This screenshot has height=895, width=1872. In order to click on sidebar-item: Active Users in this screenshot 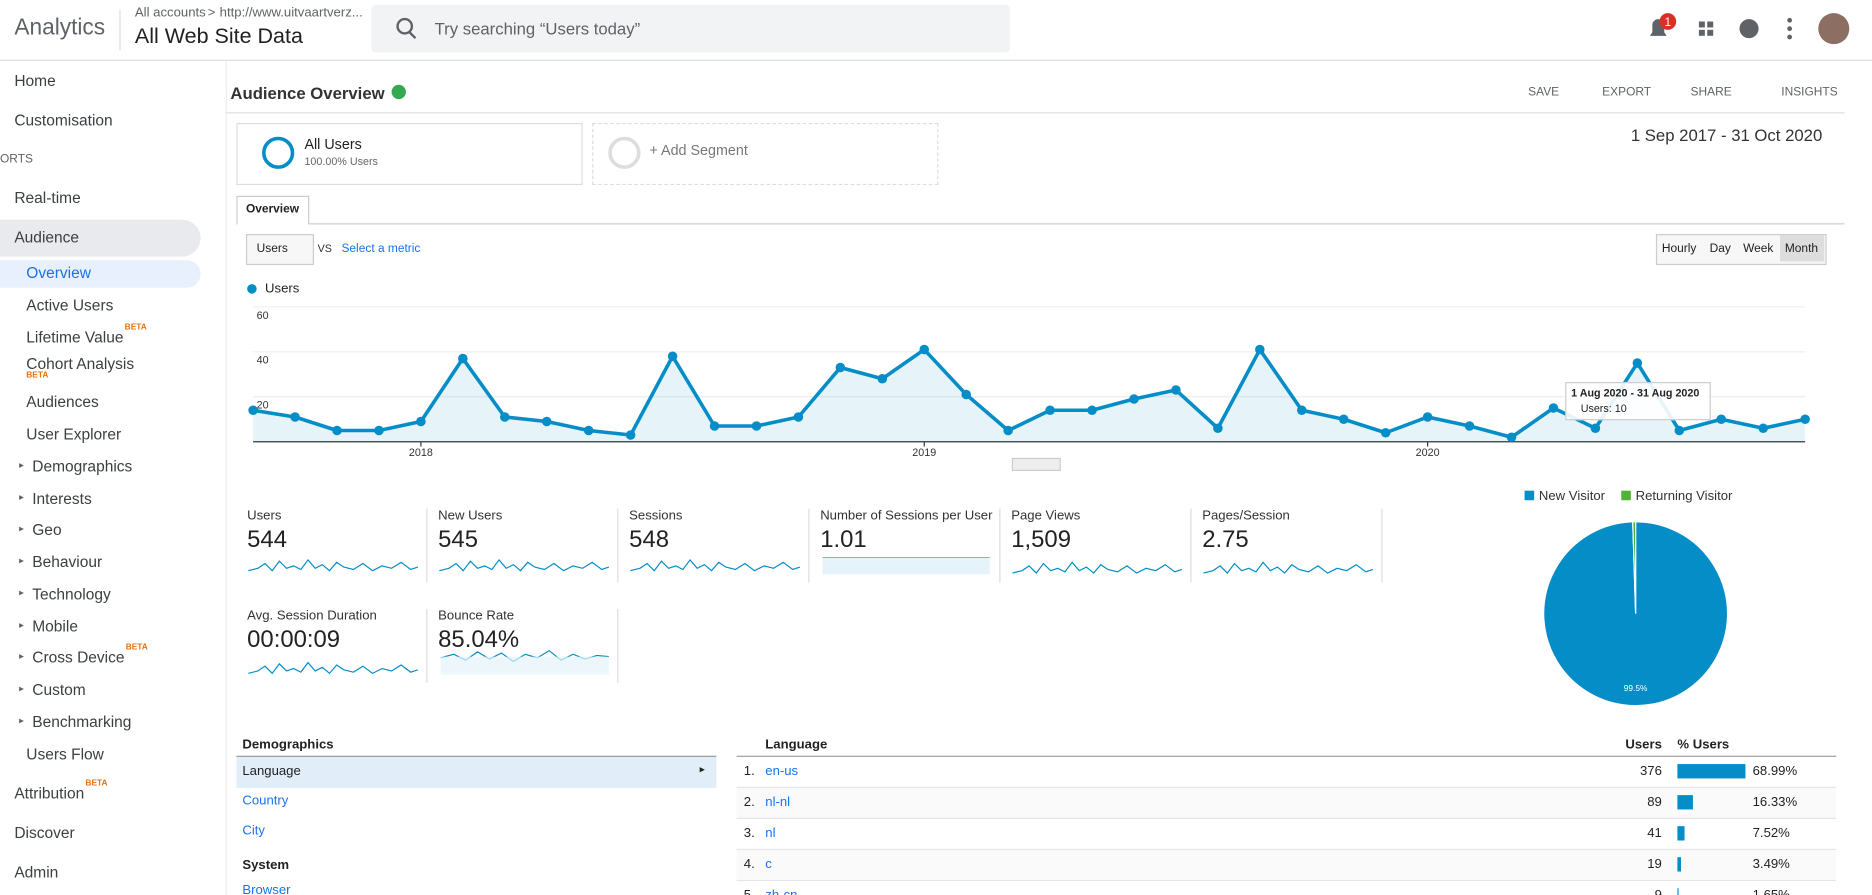, I will do `click(70, 305)`.